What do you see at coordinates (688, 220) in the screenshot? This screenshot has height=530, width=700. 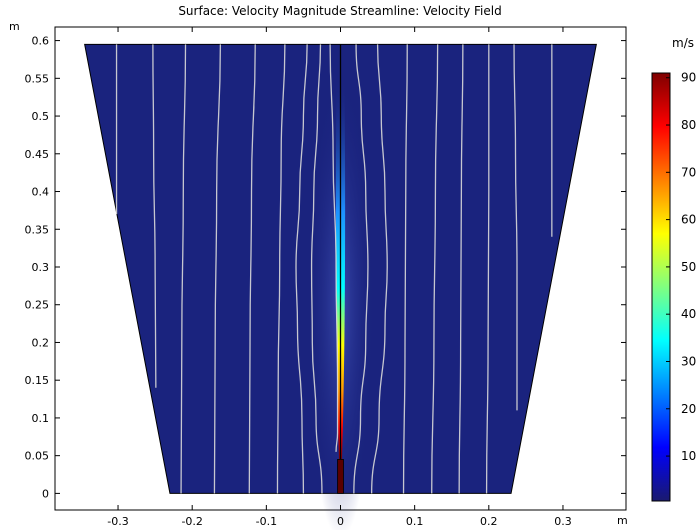 I see `colorbar-tick-label: 60` at bounding box center [688, 220].